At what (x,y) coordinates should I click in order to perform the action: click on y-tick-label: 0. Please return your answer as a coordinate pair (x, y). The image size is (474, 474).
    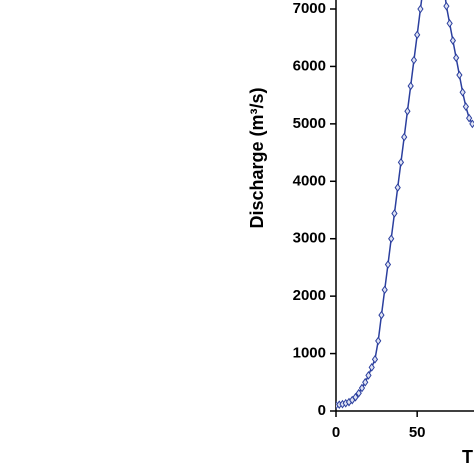
    Looking at the image, I should click on (322, 410).